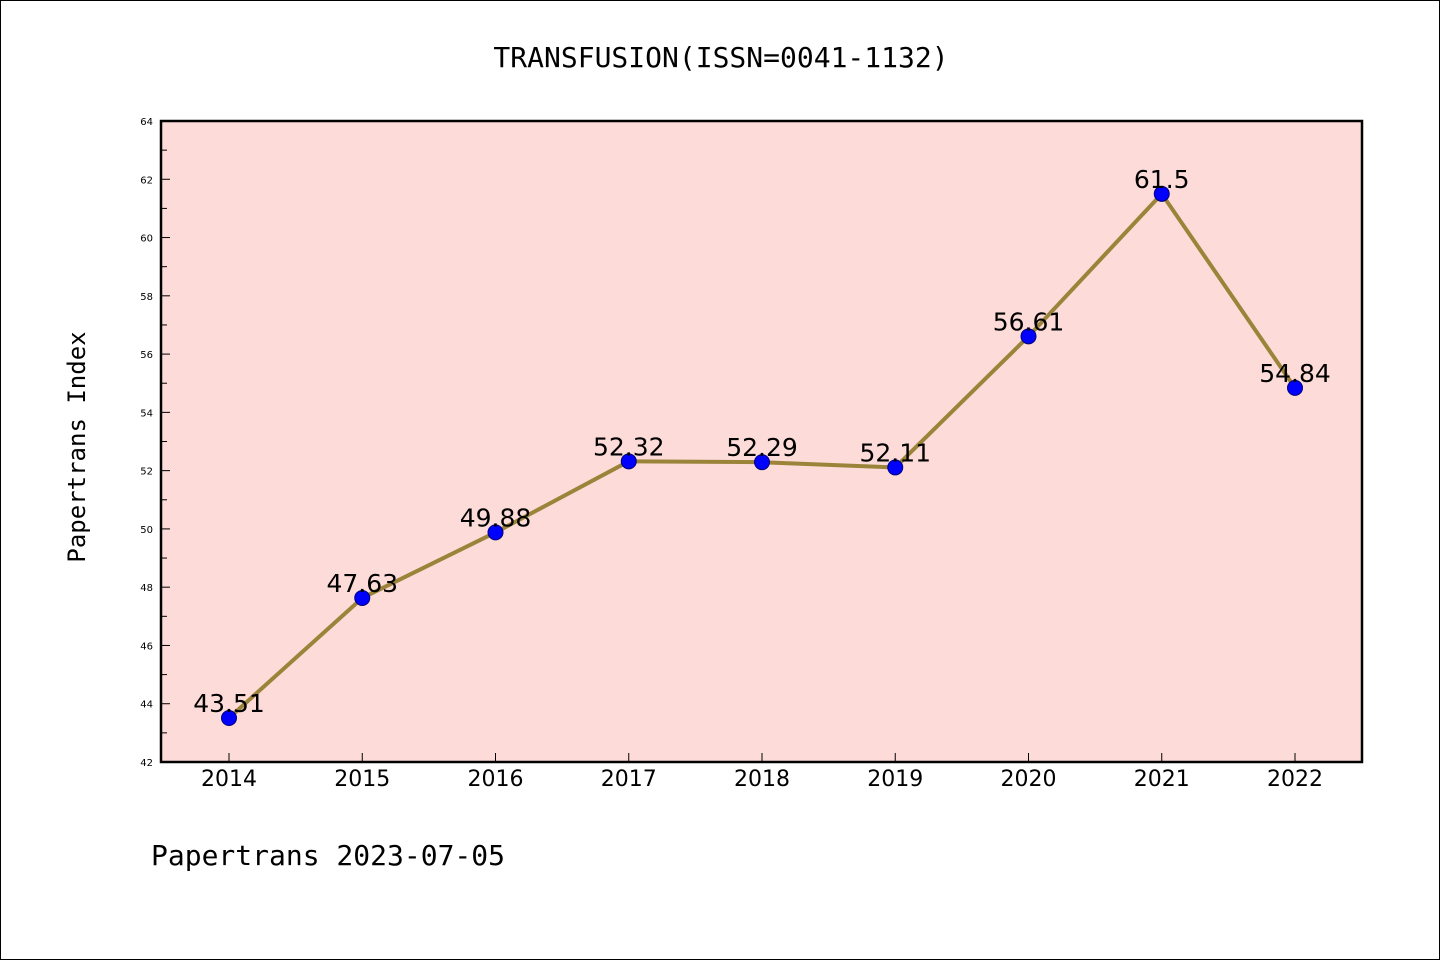 The height and width of the screenshot is (961, 1440). I want to click on data-label: 54.84, so click(1295, 373).